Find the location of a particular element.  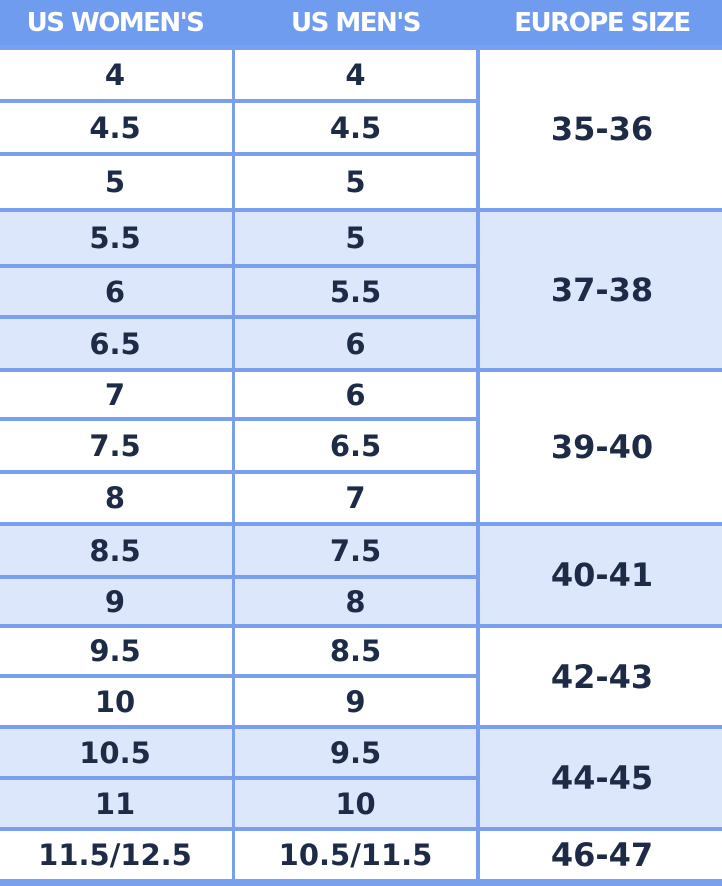

us-womens-cell: 6.5 is located at coordinates (116, 343).